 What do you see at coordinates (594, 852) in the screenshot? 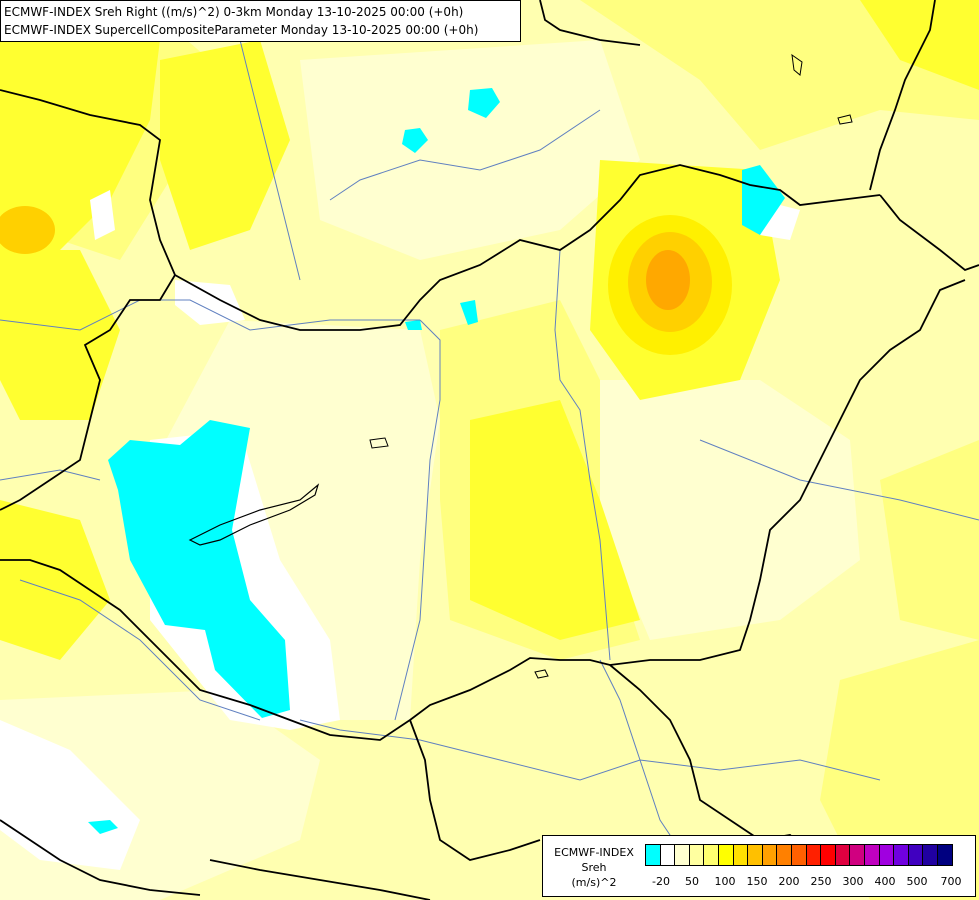
I see `legend-source: ECMWF-INDEX` at bounding box center [594, 852].